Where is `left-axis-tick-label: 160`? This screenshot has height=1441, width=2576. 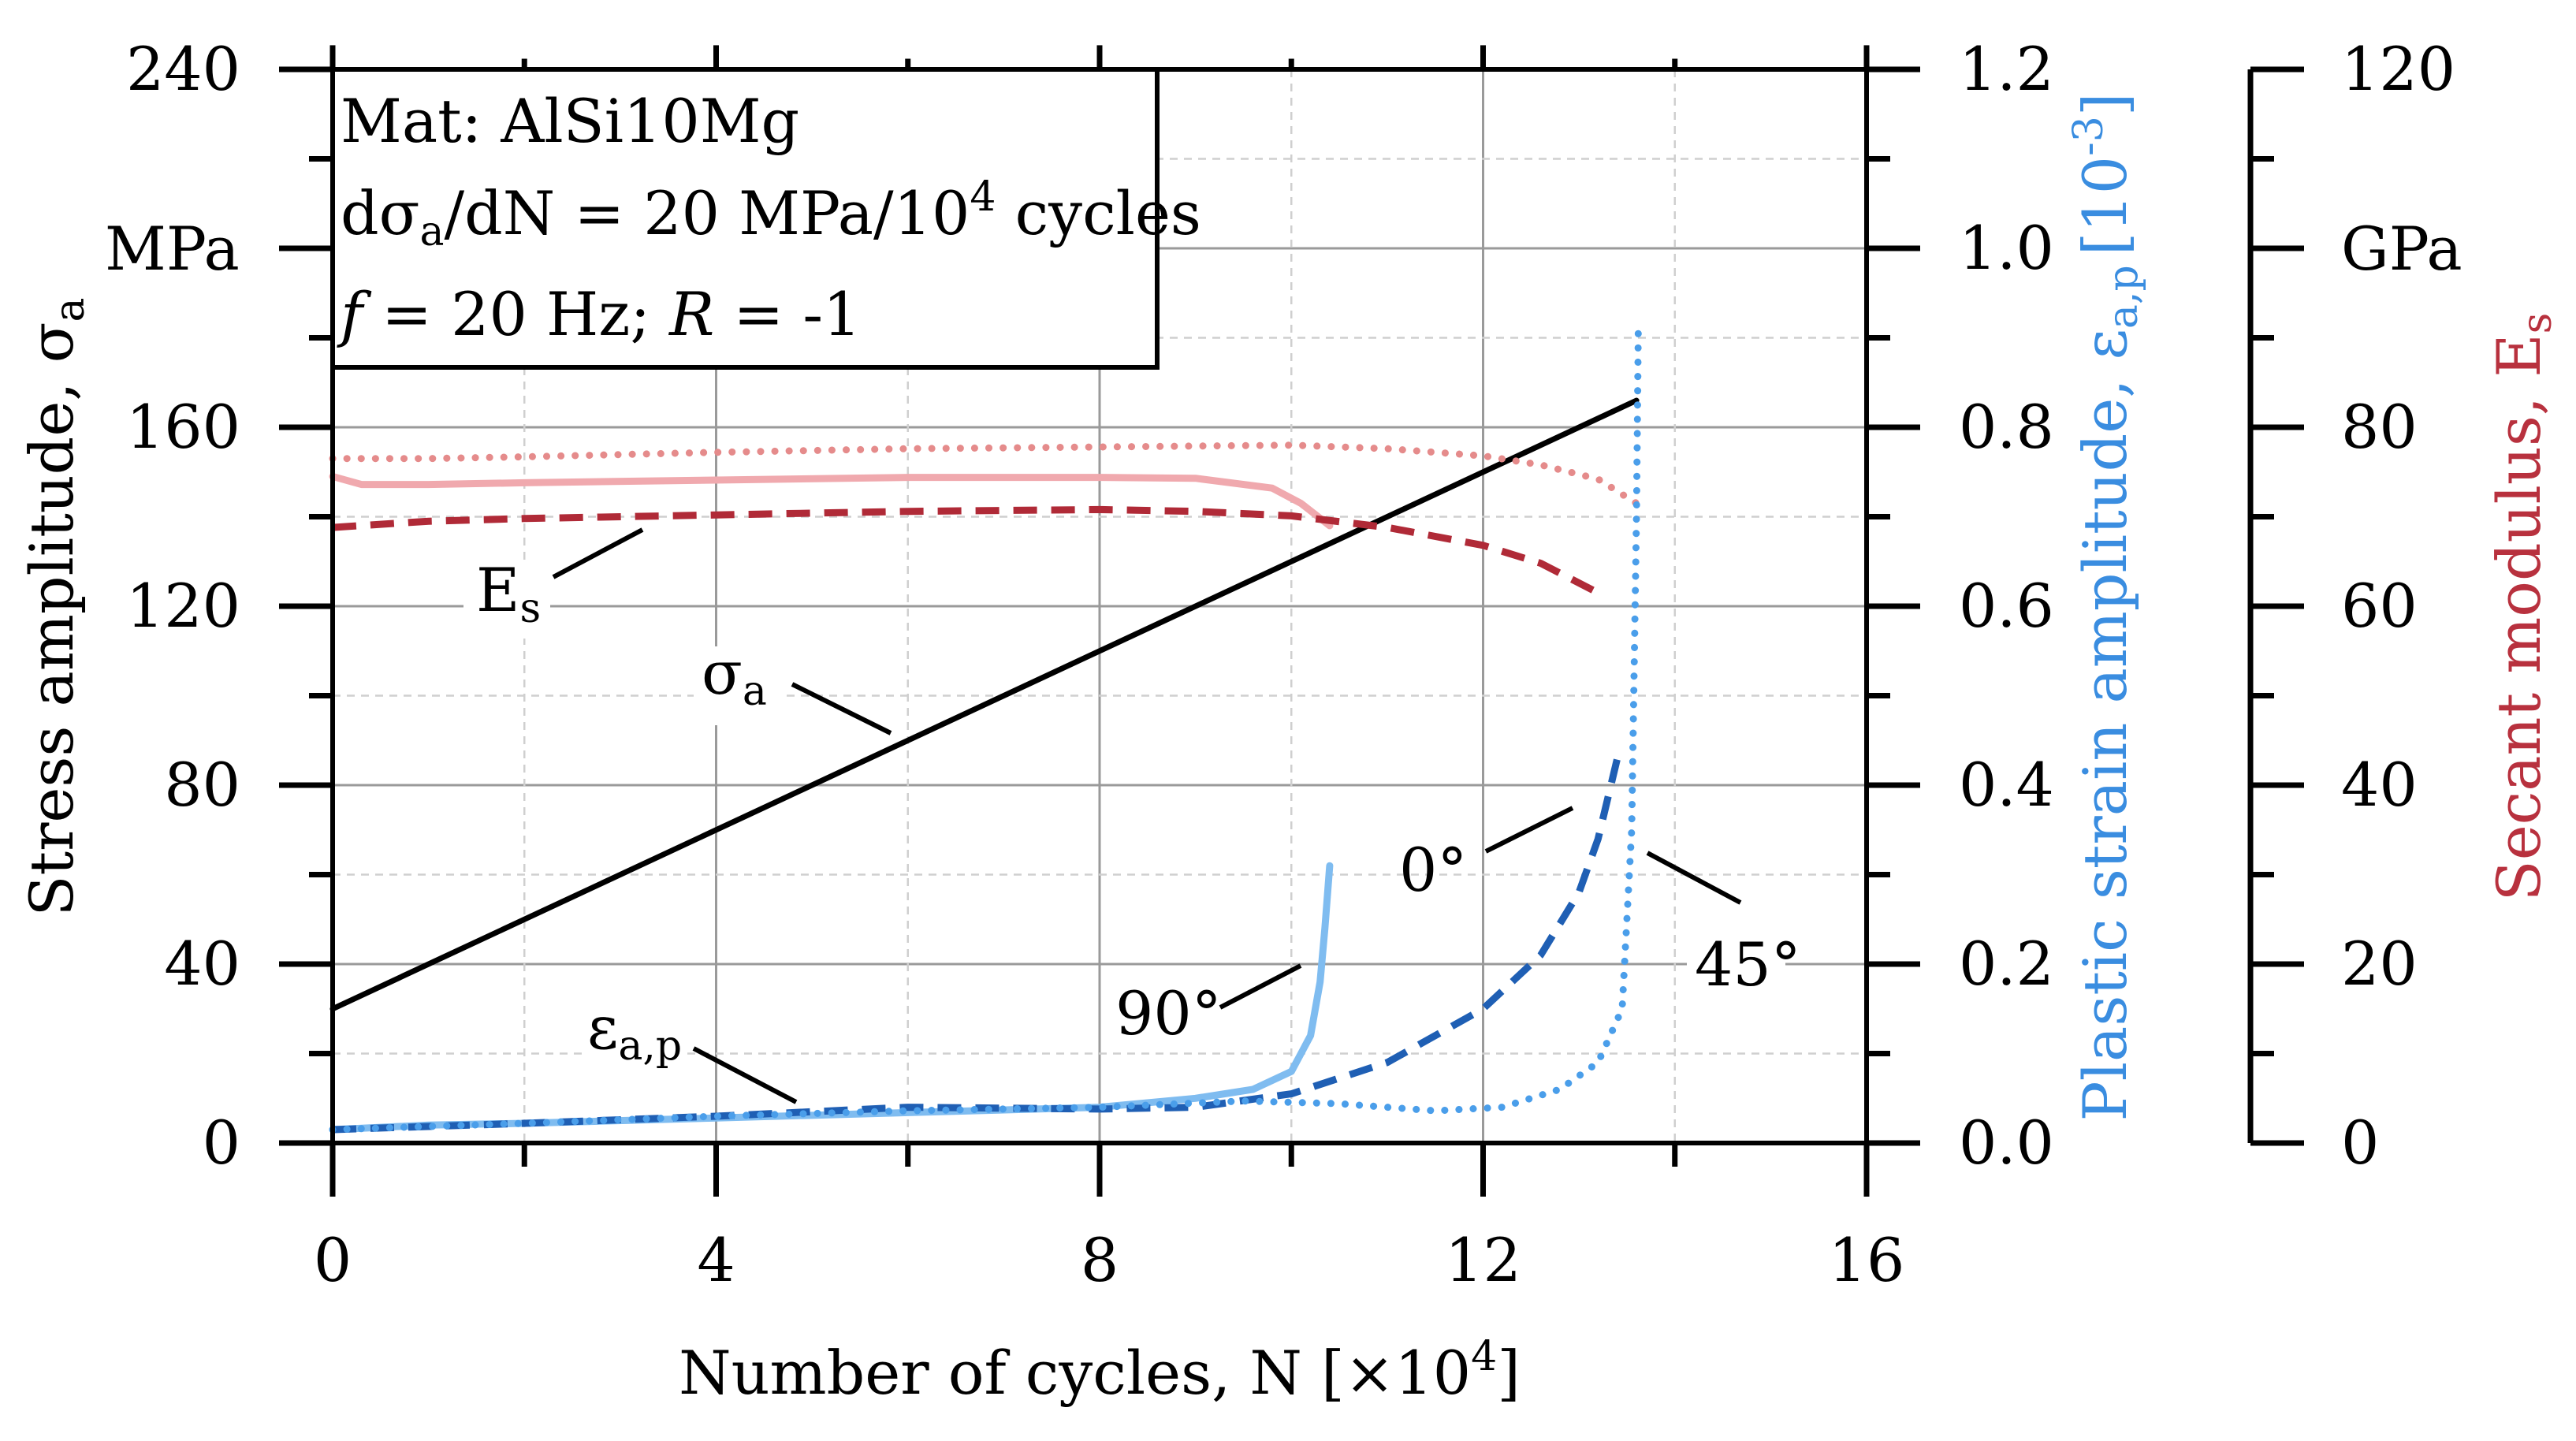 left-axis-tick-label: 160 is located at coordinates (183, 427).